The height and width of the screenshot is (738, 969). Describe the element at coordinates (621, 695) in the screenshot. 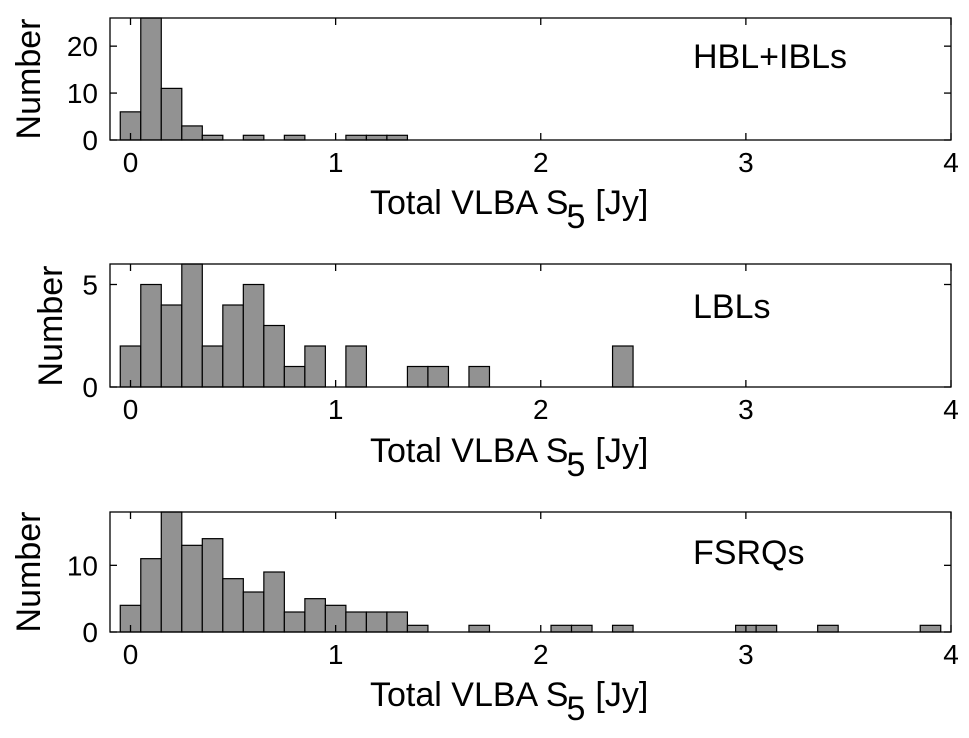

I see `panel-fsrqs-x-axis-label-unit: [Jy]` at that location.